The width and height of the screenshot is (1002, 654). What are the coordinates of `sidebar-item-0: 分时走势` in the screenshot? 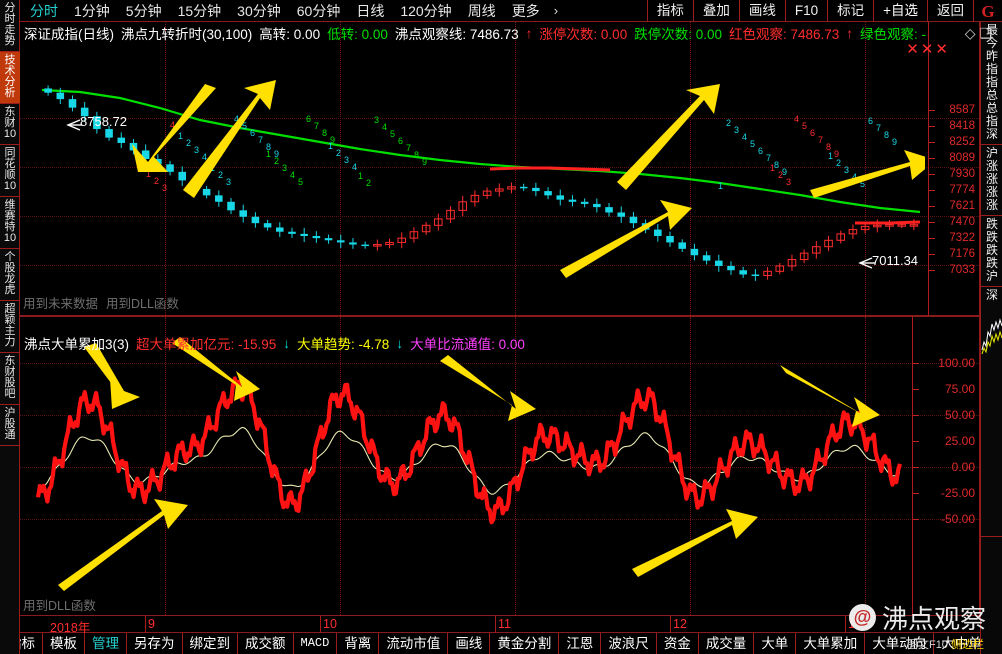 It's located at (10, 26).